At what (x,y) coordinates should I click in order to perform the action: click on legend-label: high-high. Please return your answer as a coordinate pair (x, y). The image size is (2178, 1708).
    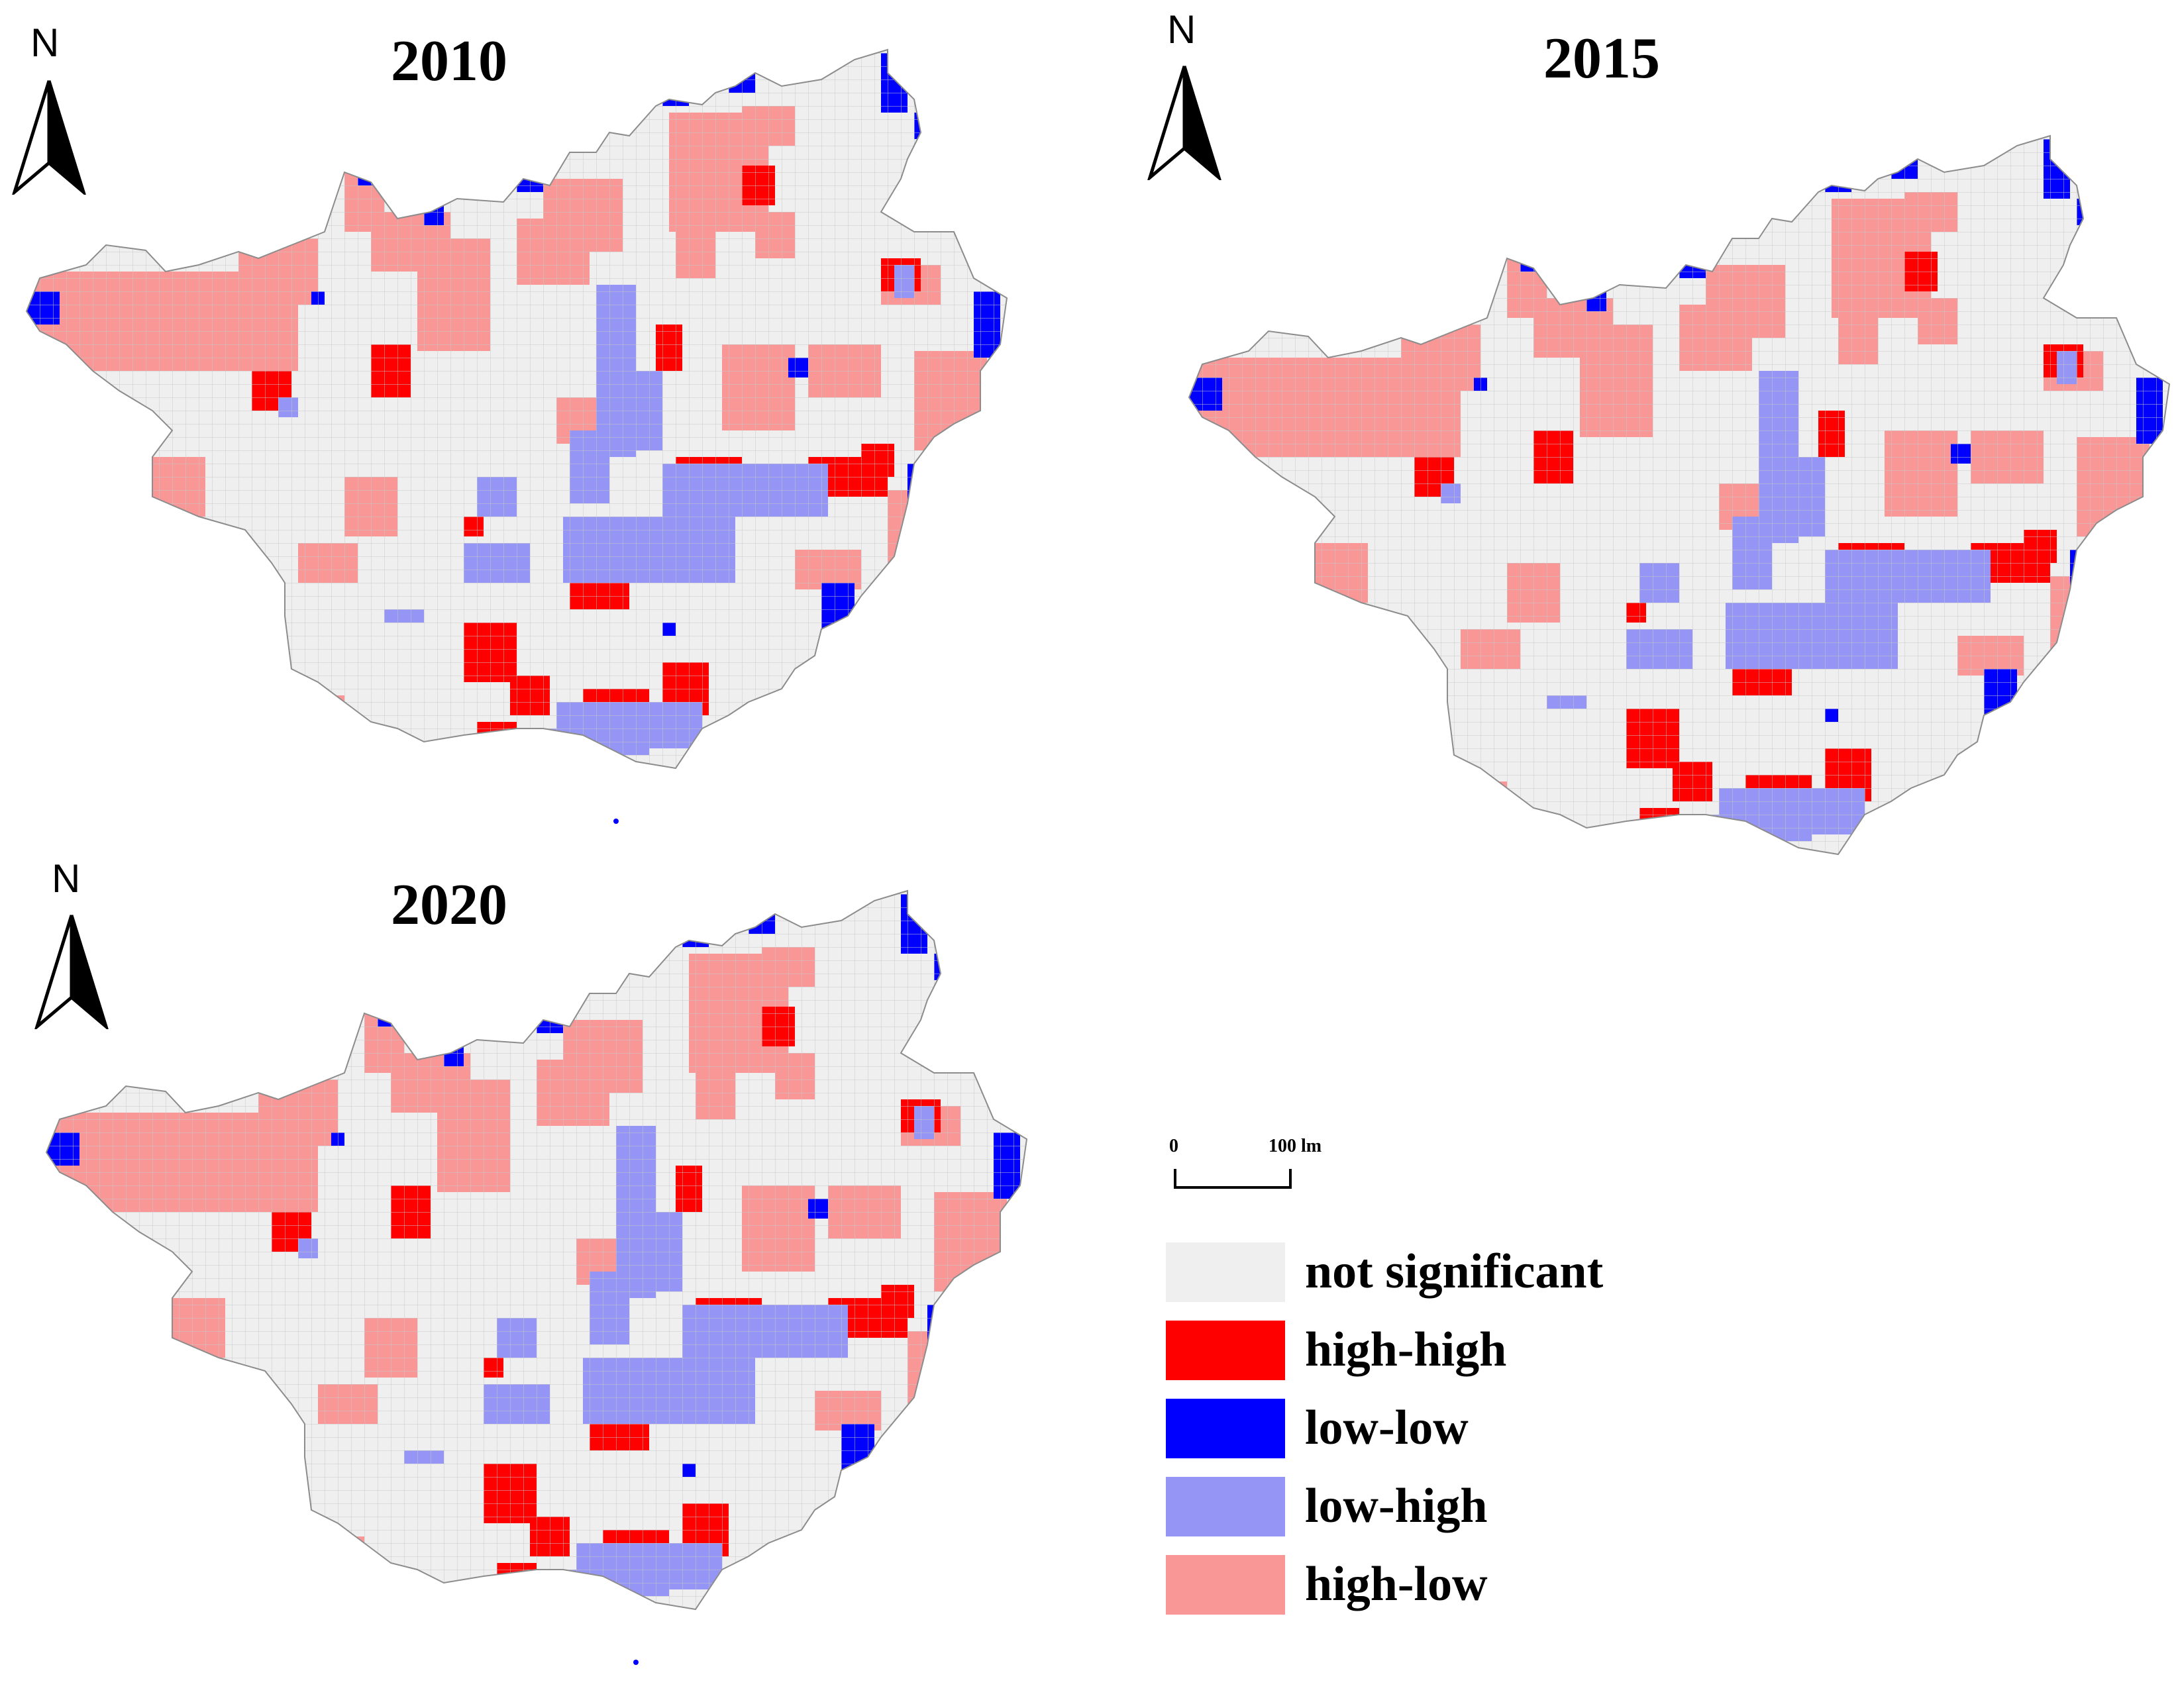
    Looking at the image, I should click on (1406, 1350).